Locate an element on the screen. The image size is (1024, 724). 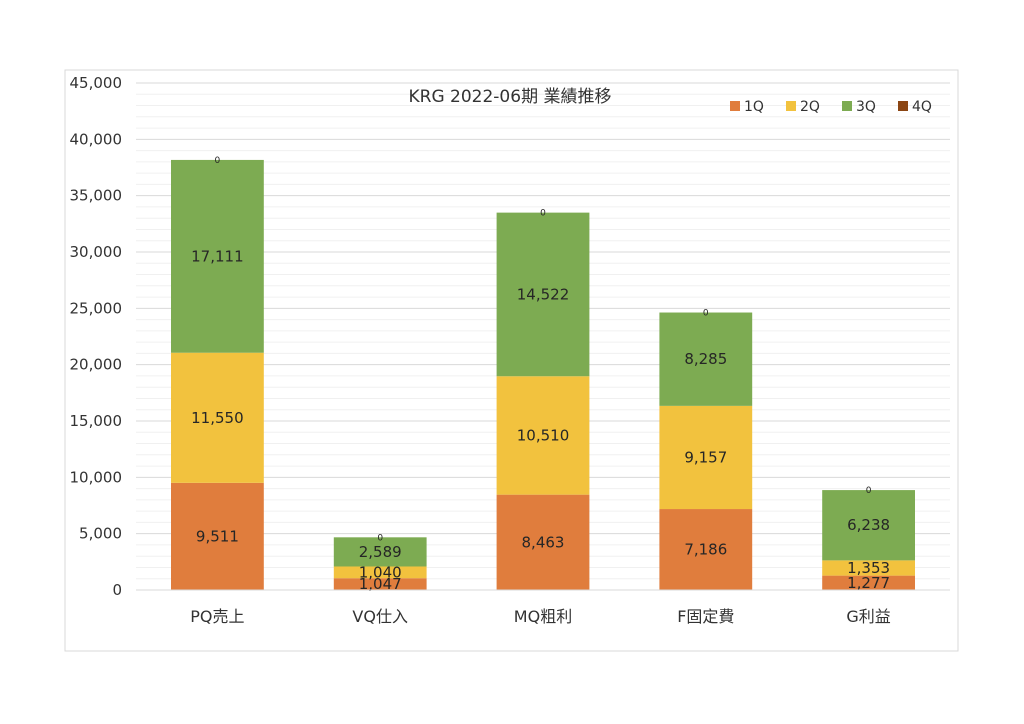
legend: 1Q 2Q 3Q 4Q is located at coordinates (831, 107).